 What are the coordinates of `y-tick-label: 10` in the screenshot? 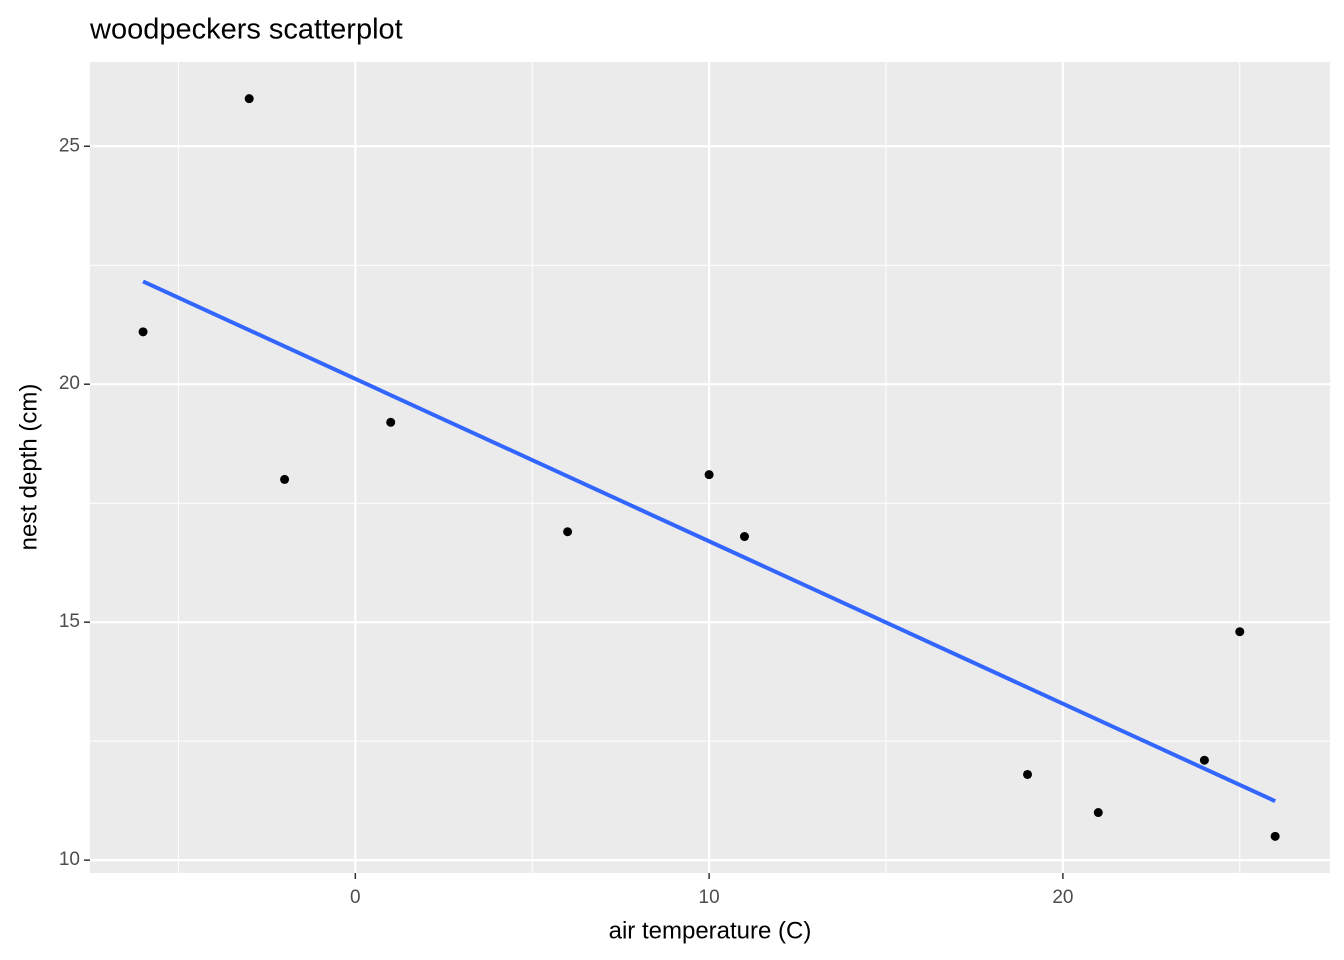 It's located at (69, 859).